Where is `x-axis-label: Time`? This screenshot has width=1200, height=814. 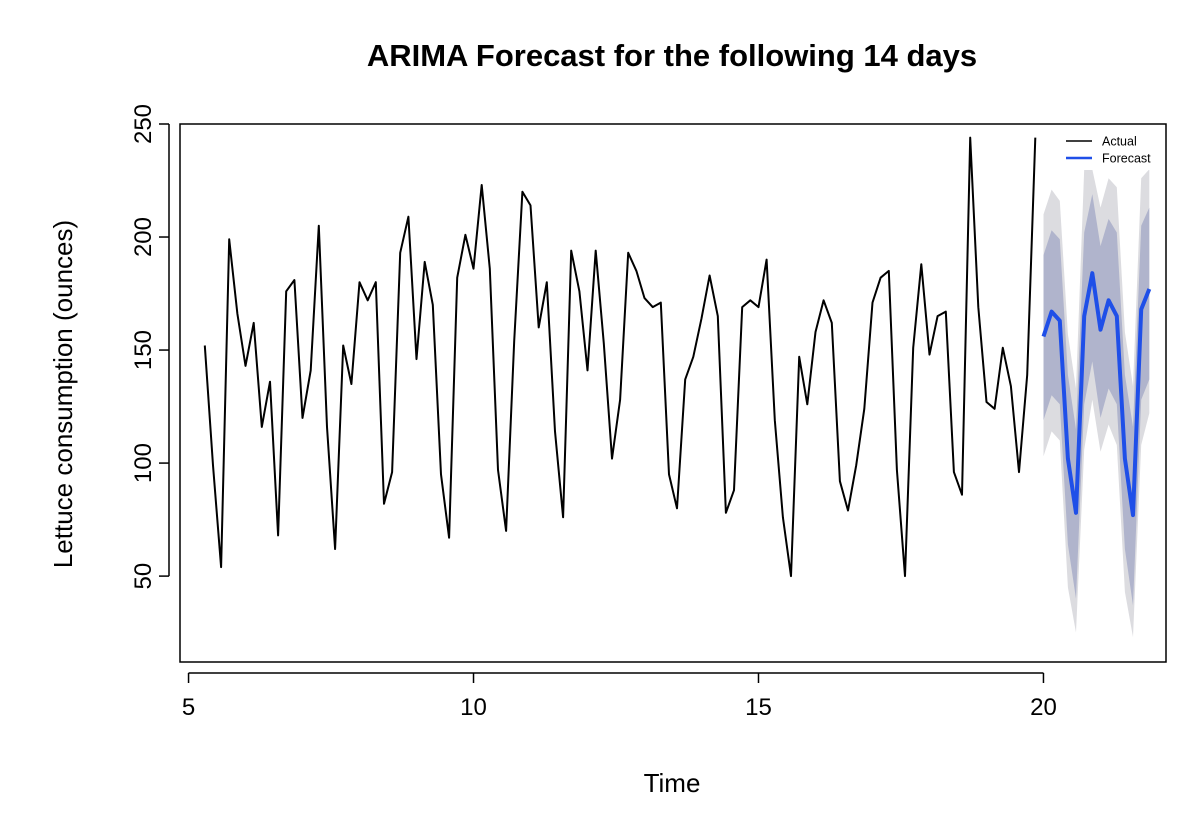
x-axis-label: Time is located at coordinates (672, 783).